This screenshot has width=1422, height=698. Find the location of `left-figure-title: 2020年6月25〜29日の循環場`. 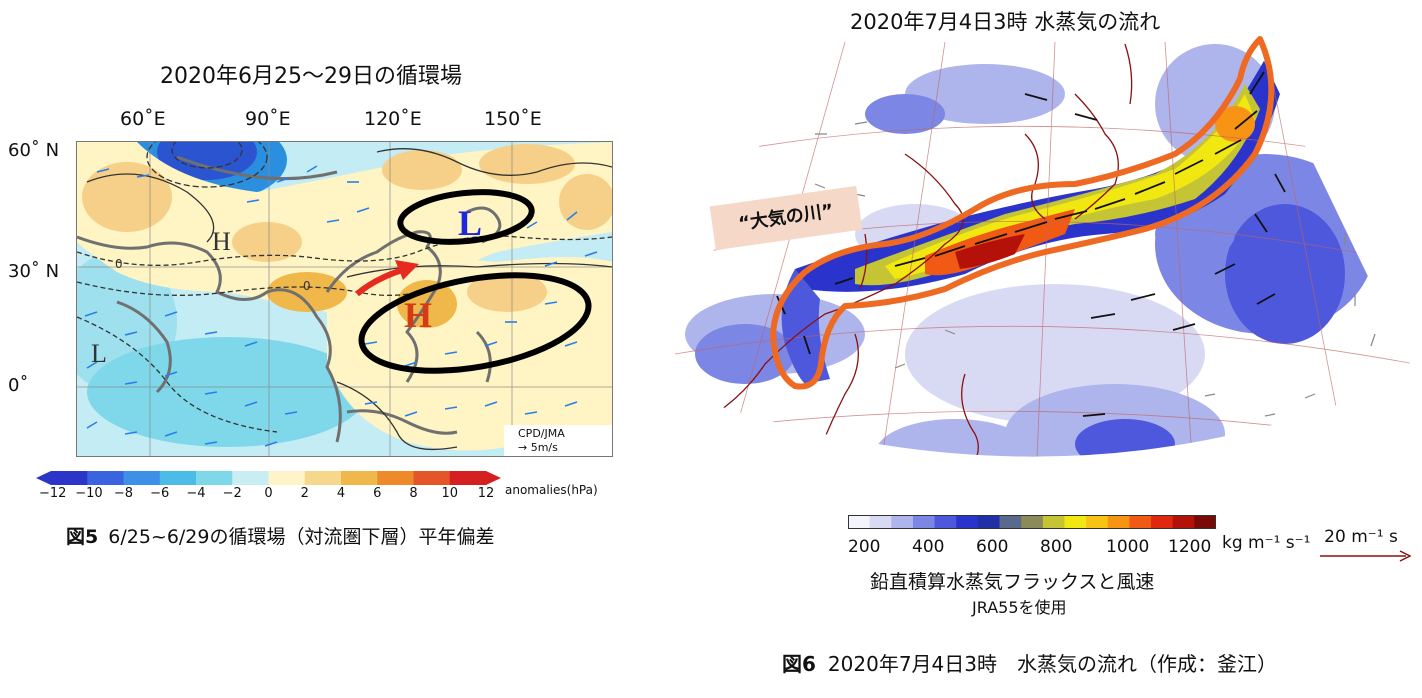

left-figure-title: 2020年6月25〜29日の循環場 is located at coordinates (311, 76).